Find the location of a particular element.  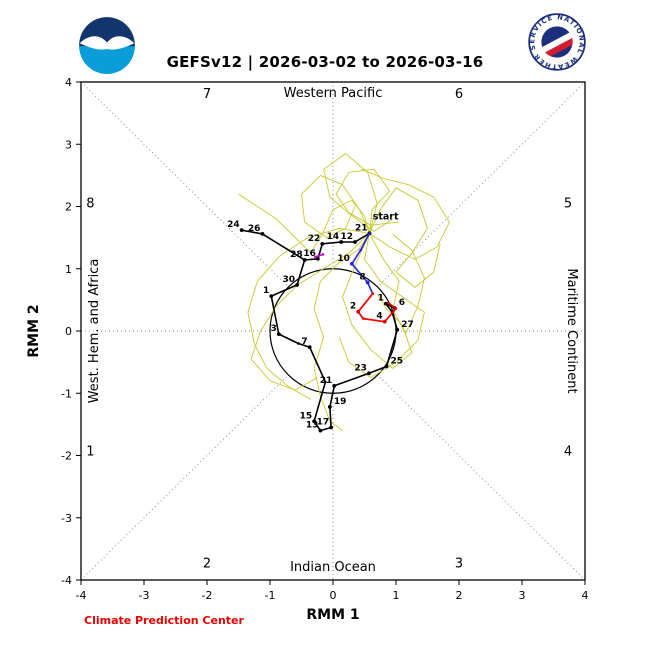

nws-logo: NATIONAL WEATHER SERVICE is located at coordinates (557, 42).